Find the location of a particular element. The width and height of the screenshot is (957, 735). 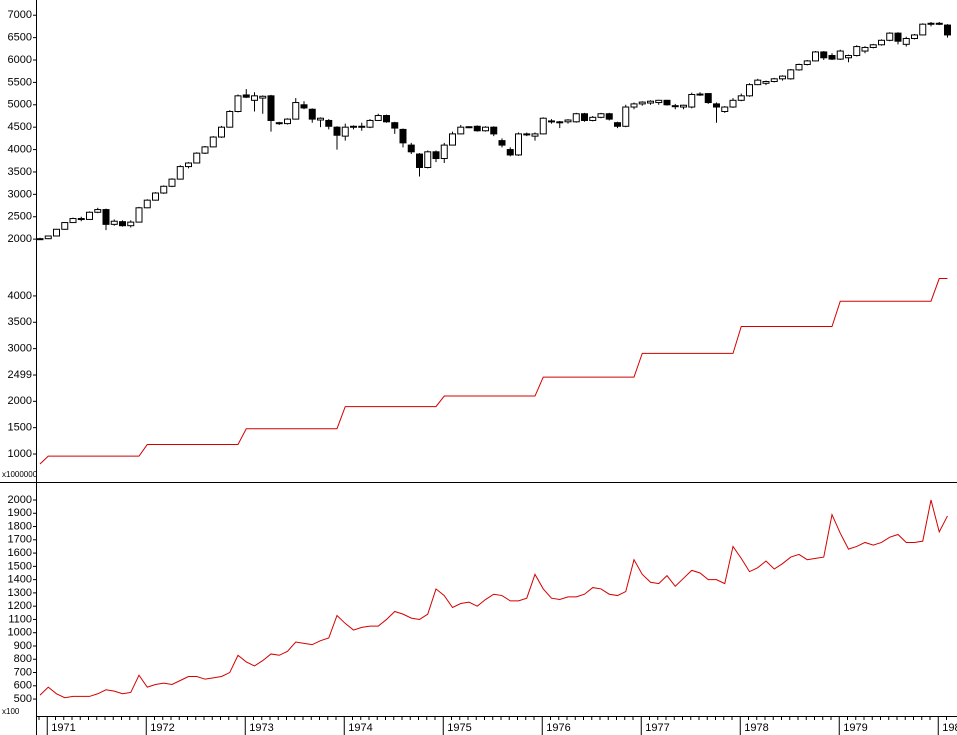

y-tick-label: 1600 is located at coordinates (20, 553).